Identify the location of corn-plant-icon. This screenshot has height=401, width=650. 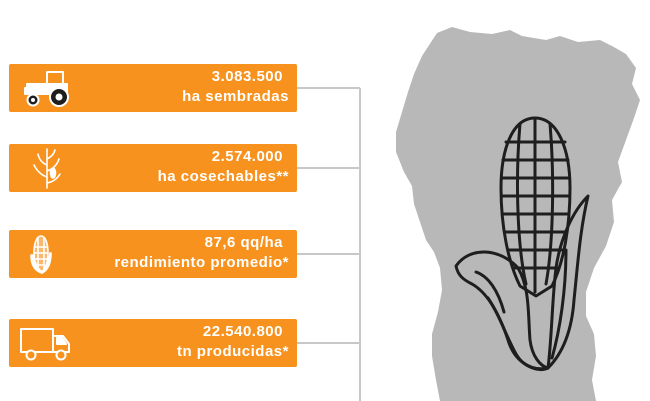
(47, 168).